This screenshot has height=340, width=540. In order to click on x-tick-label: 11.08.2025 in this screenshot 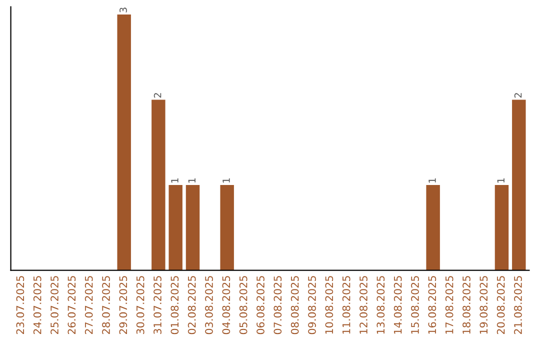, I will do `click(346, 305)`.